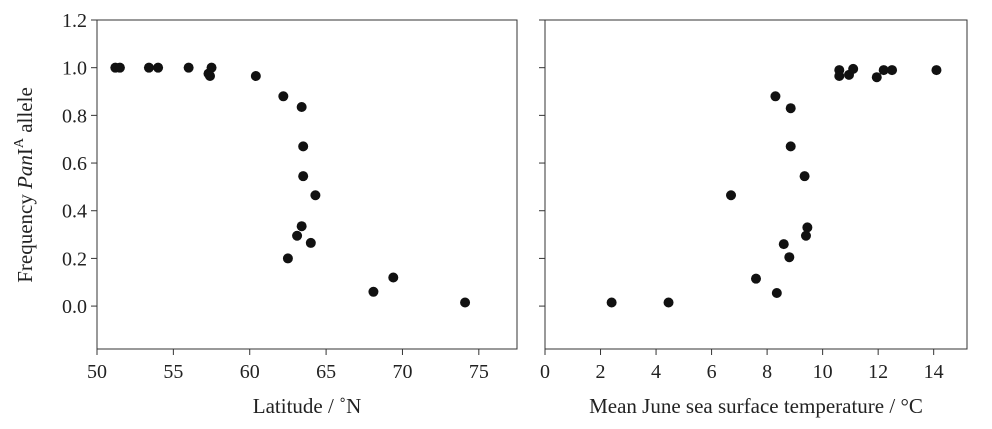  What do you see at coordinates (25, 151) in the screenshot?
I see `y-axis-label-roman: I` at bounding box center [25, 151].